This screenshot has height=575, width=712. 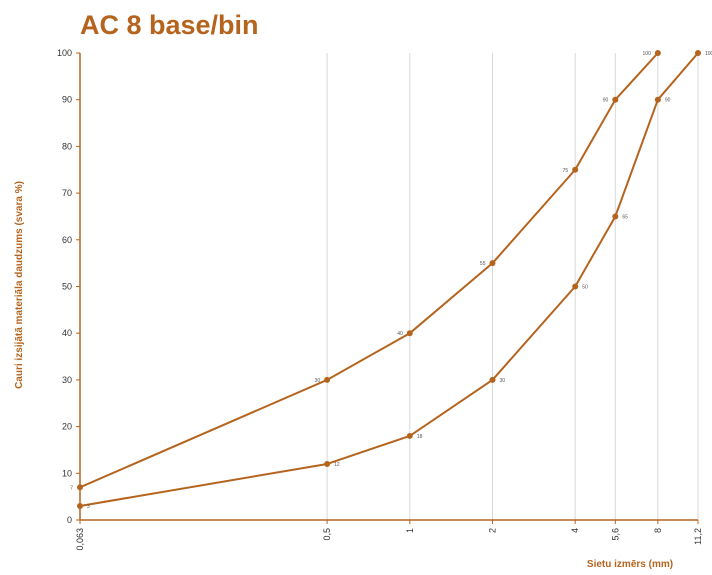 I want to click on data-label: 50, so click(x=585, y=288).